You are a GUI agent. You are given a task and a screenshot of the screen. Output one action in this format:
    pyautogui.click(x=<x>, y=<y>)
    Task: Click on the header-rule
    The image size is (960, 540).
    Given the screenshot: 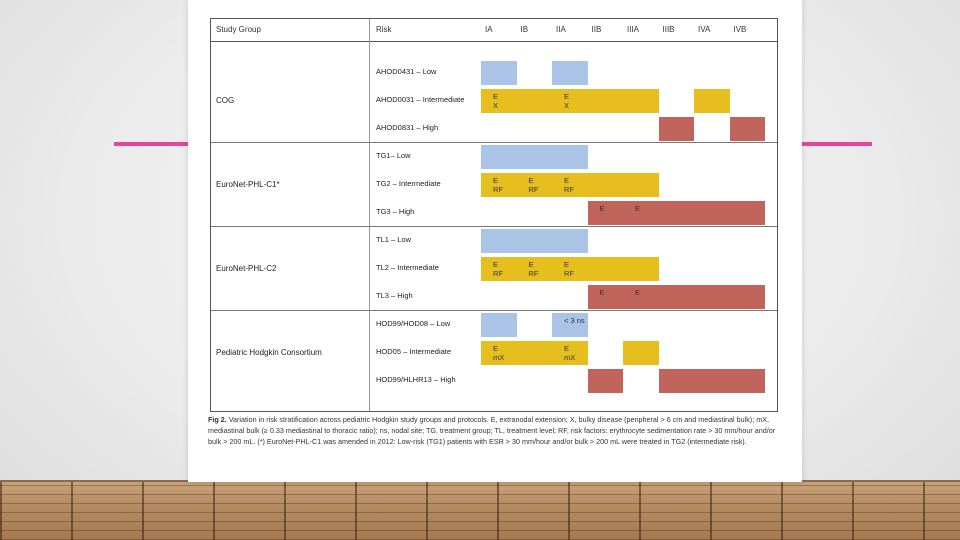 What is the action you would take?
    pyautogui.click(x=494, y=41)
    